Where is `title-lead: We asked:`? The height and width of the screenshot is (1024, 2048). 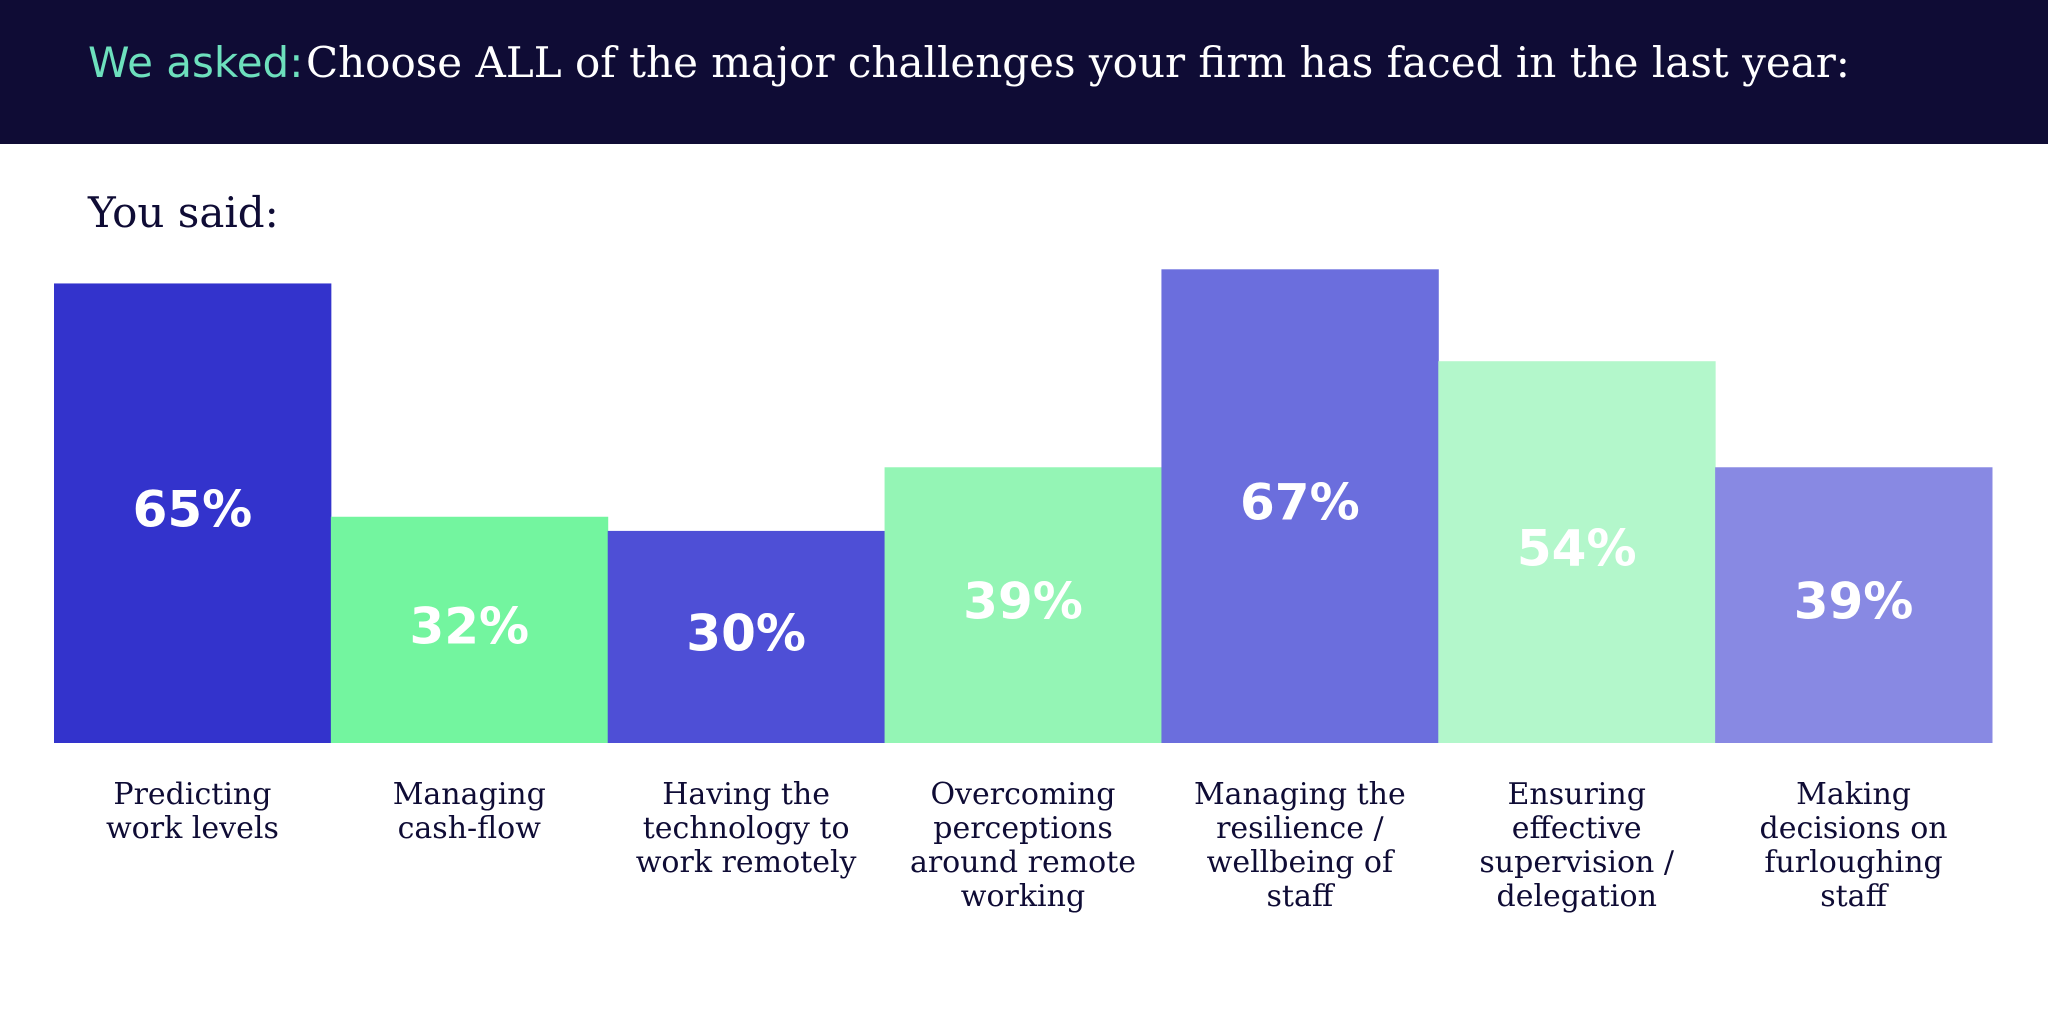
title-lead: We asked: is located at coordinates (196, 62).